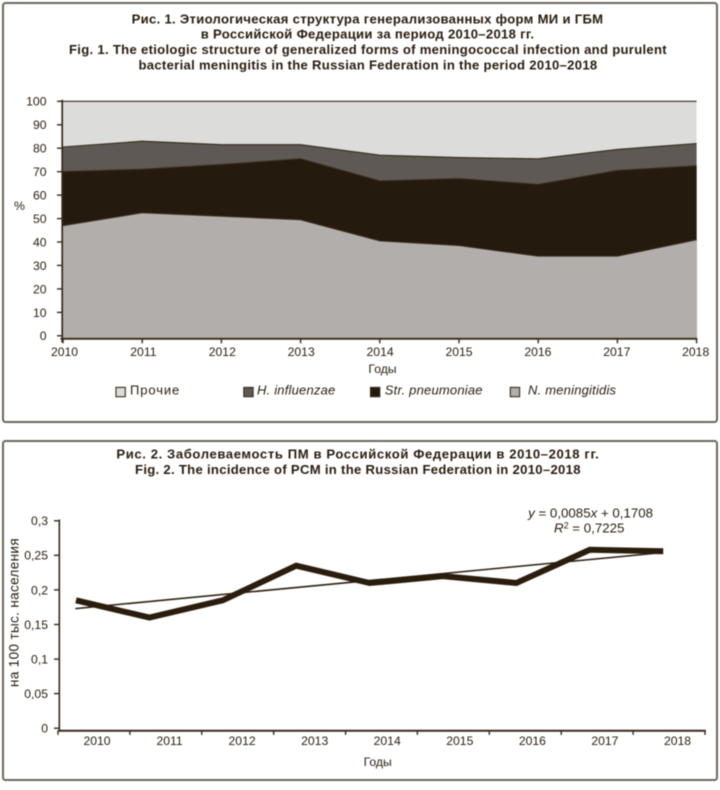 The image size is (720, 790). Describe the element at coordinates (36, 625) in the screenshot. I see `svg-text: 0,15` at that location.